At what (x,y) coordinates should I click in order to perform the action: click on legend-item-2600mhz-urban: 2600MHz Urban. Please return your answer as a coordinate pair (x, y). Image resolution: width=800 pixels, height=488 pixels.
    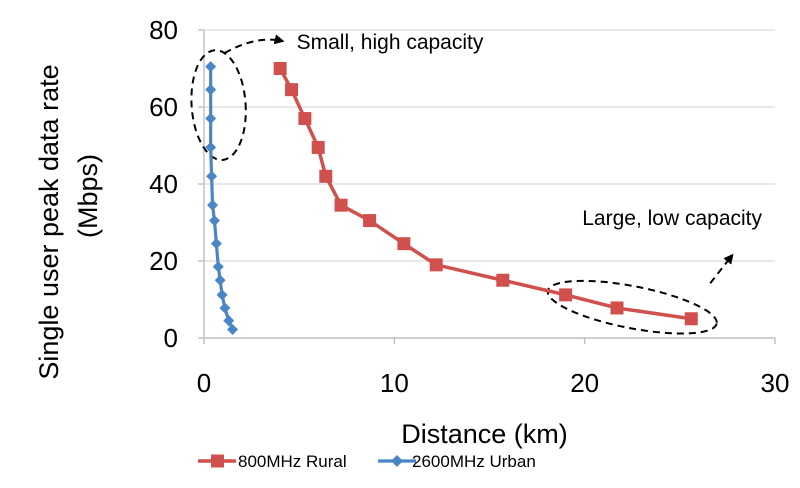
    Looking at the image, I should click on (457, 461).